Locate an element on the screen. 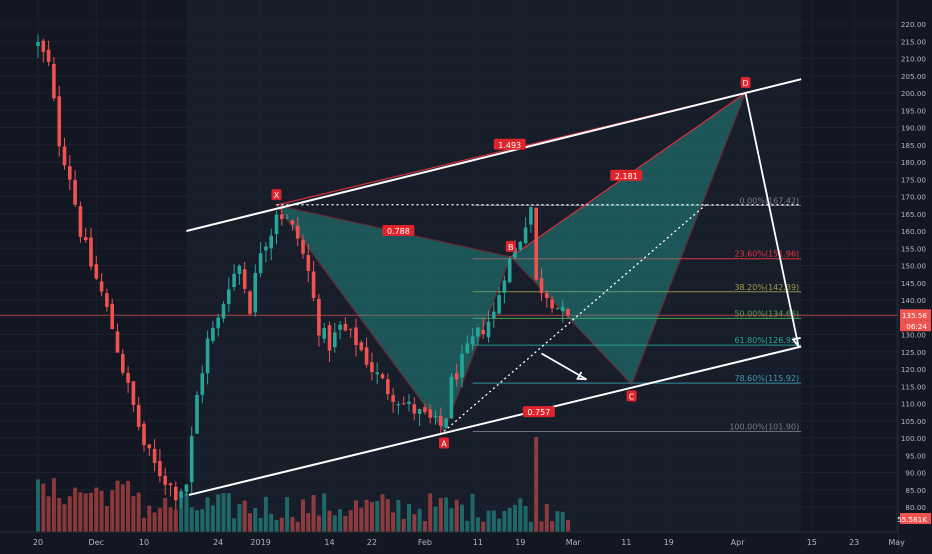 Image resolution: width=932 pixels, height=554 pixels. price-tick-label: 185.00 is located at coordinates (914, 145).